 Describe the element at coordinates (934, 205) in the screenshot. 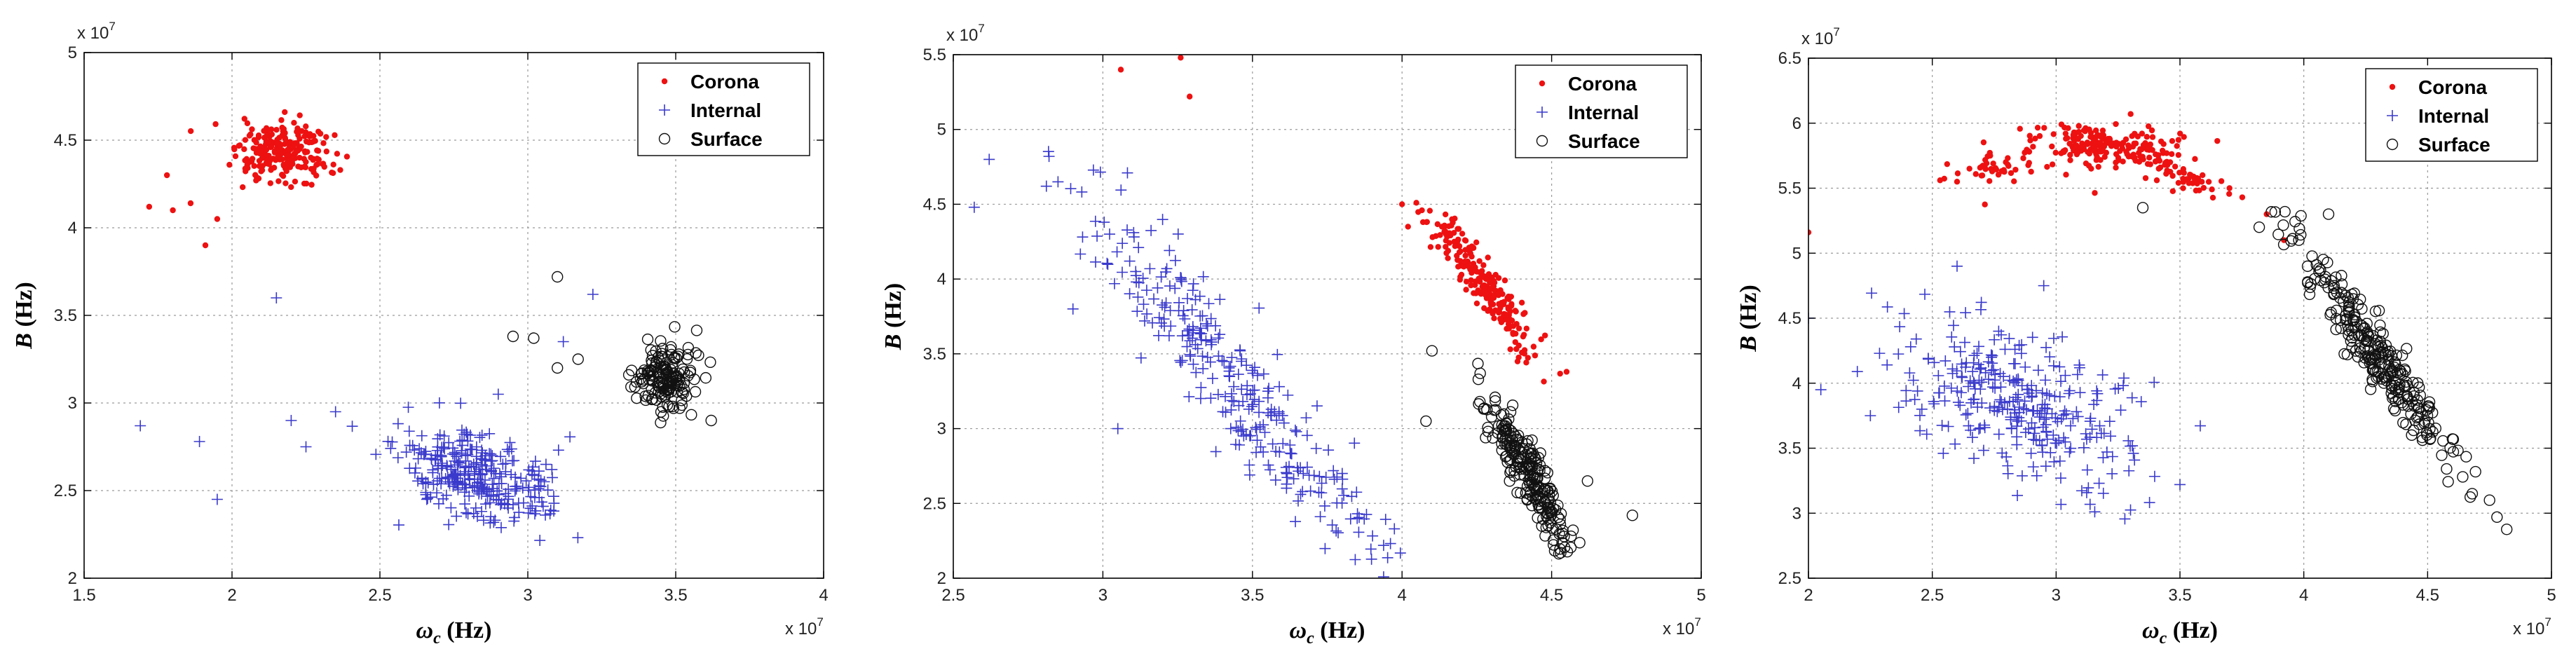

I see `y-tick-label: 4.5` at that location.